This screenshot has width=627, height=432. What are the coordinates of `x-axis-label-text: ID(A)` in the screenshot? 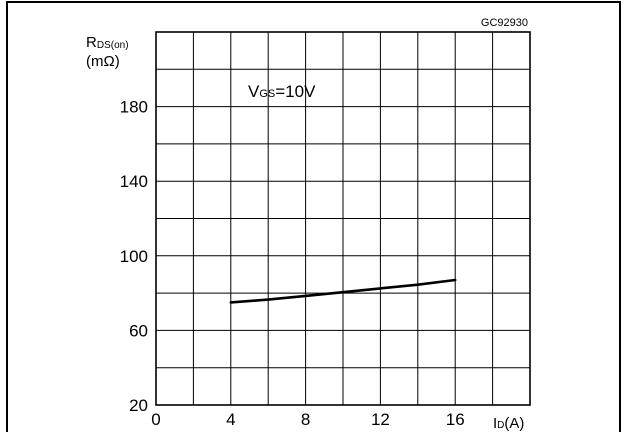 It's located at (508, 423).